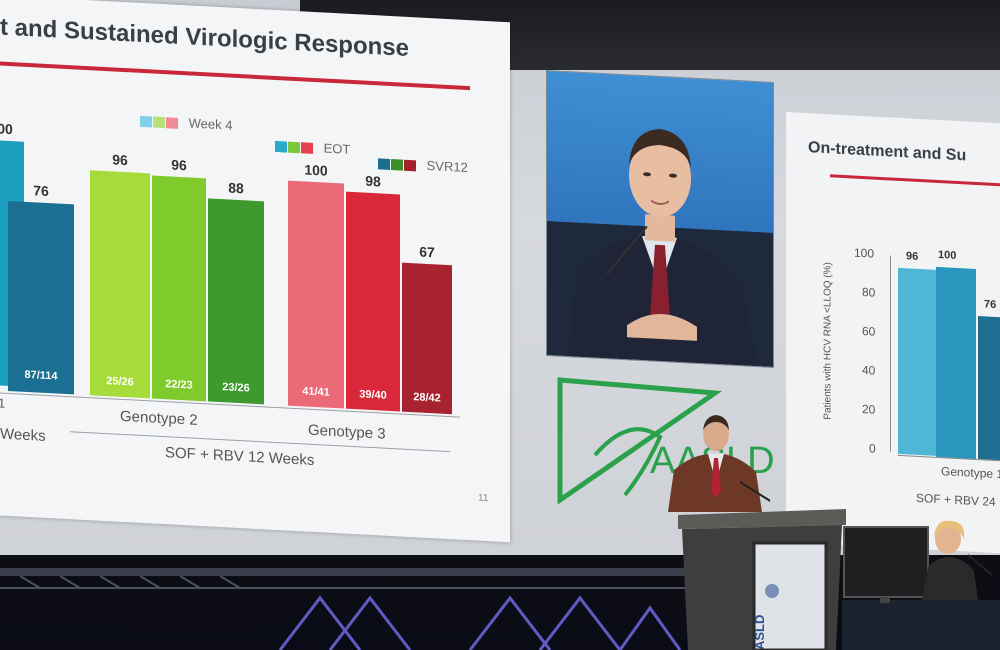  I want to click on title-rule, so click(235, 76).